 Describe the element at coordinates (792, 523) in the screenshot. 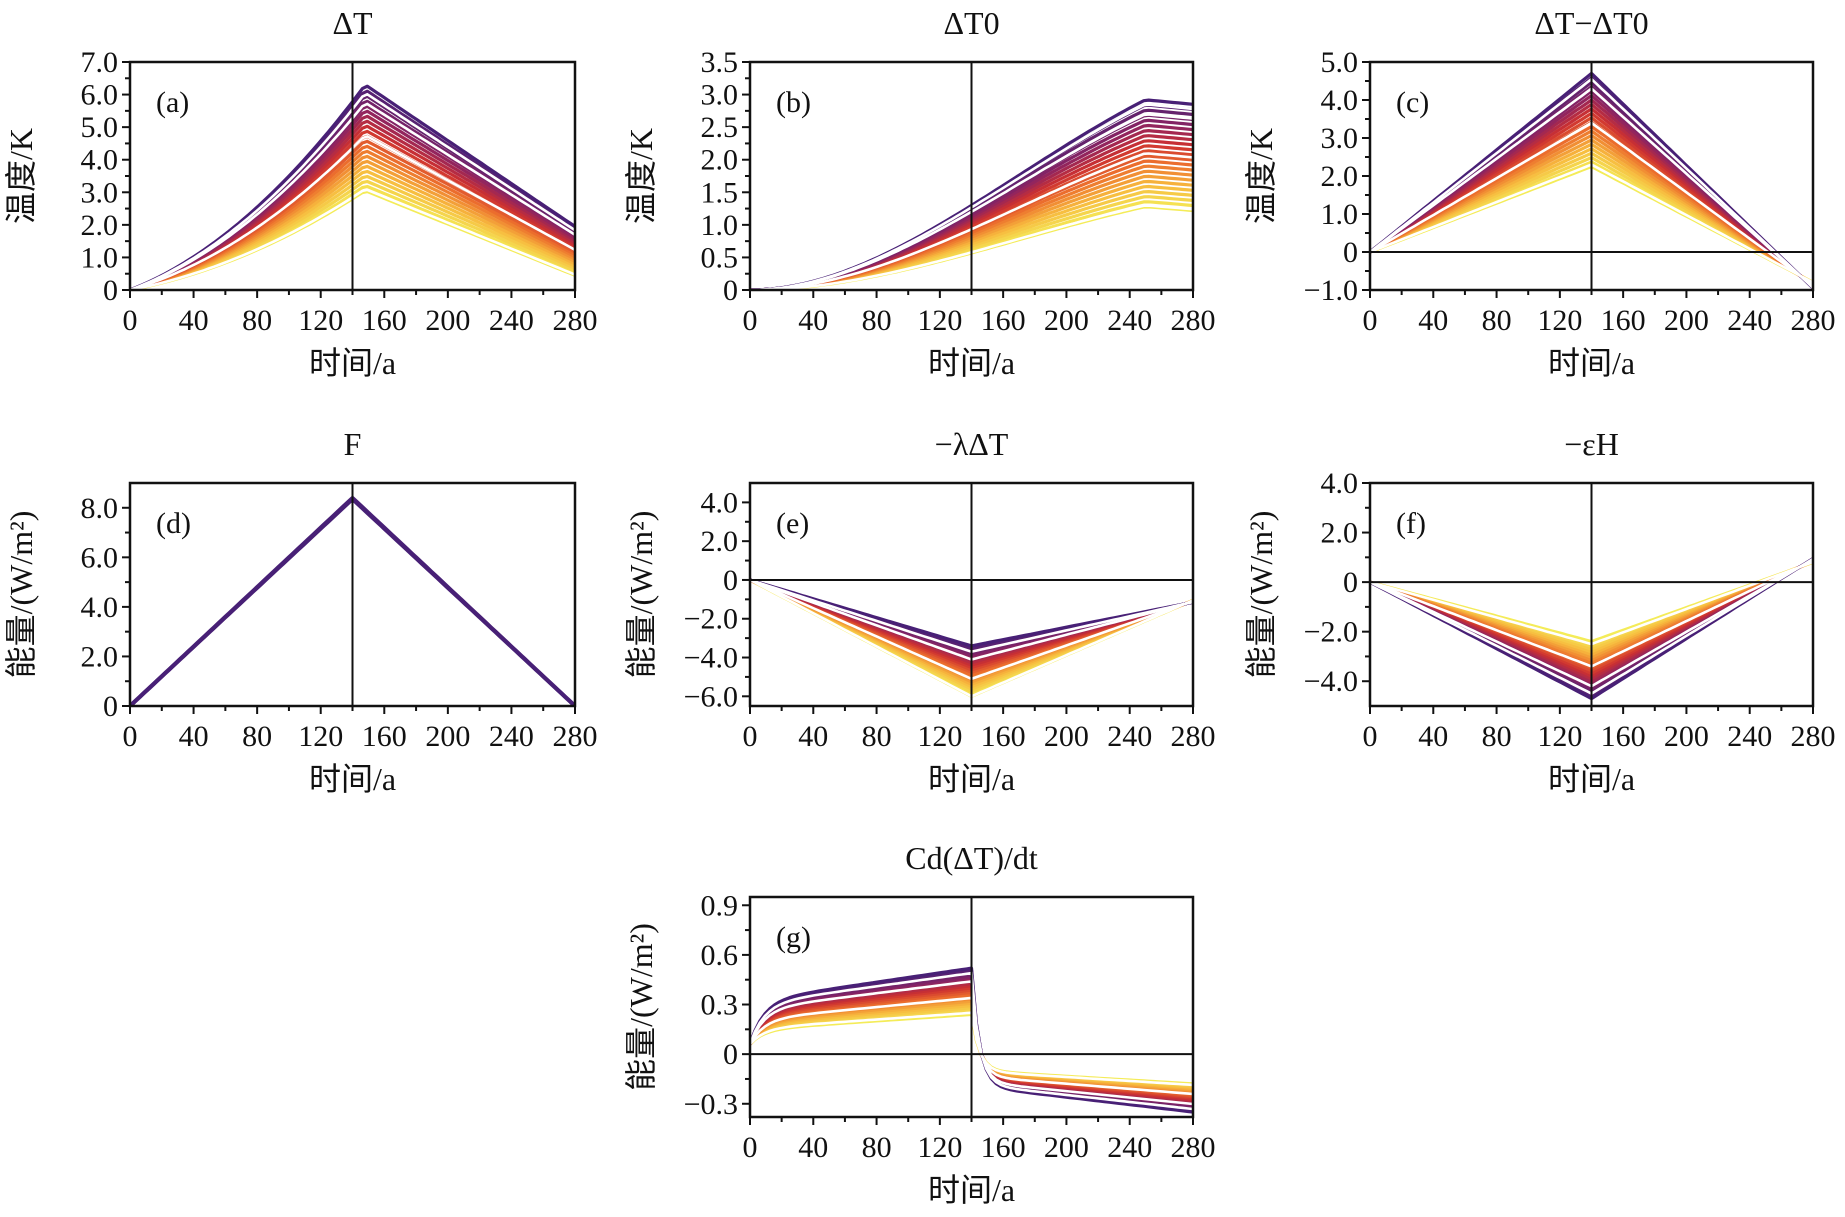

I see `panel-letter: (e)` at that location.